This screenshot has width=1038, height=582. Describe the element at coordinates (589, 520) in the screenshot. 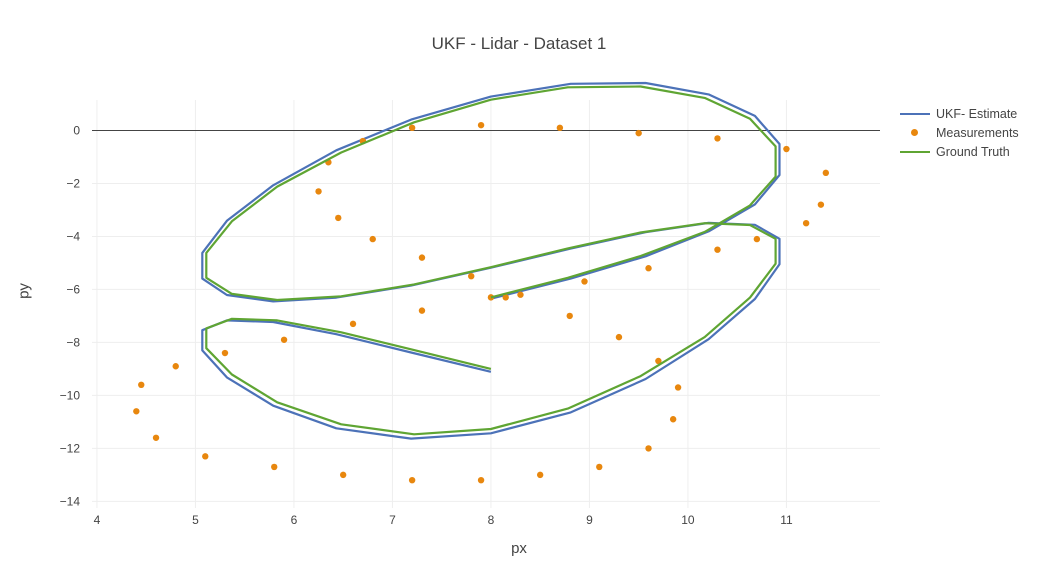

I see `x-tick-label: 9` at that location.